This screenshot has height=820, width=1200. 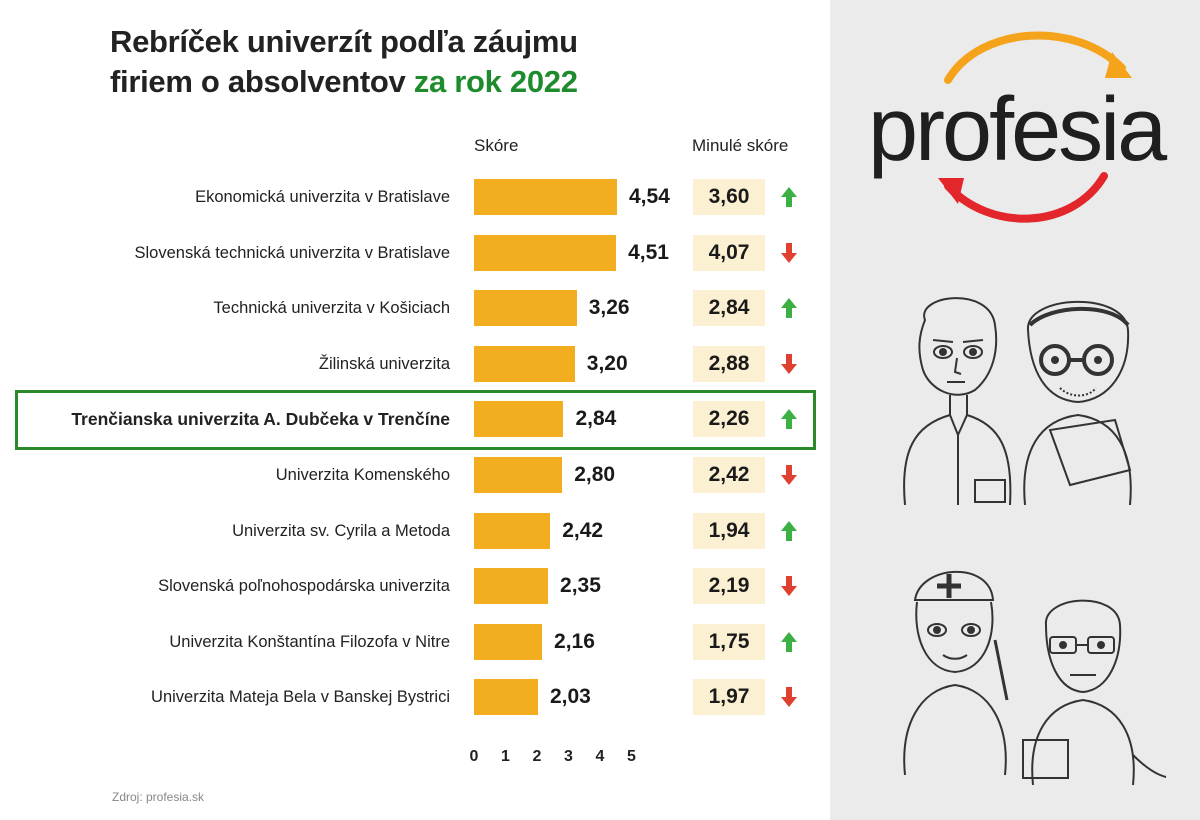 What do you see at coordinates (1035, 57) in the screenshot?
I see `logo-orange-arc` at bounding box center [1035, 57].